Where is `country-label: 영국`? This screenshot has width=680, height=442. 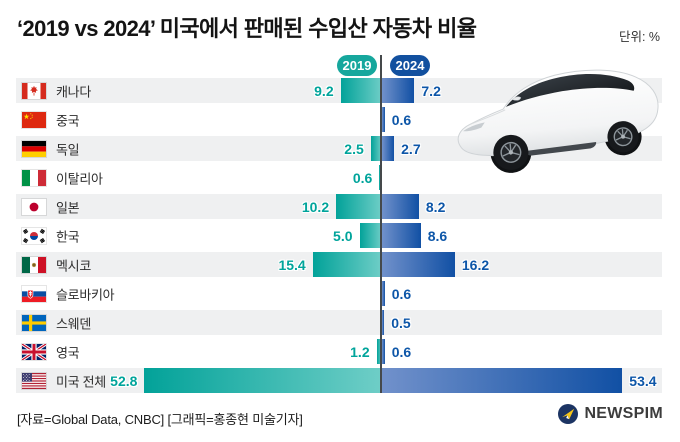 country-label: 영국 is located at coordinates (68, 352).